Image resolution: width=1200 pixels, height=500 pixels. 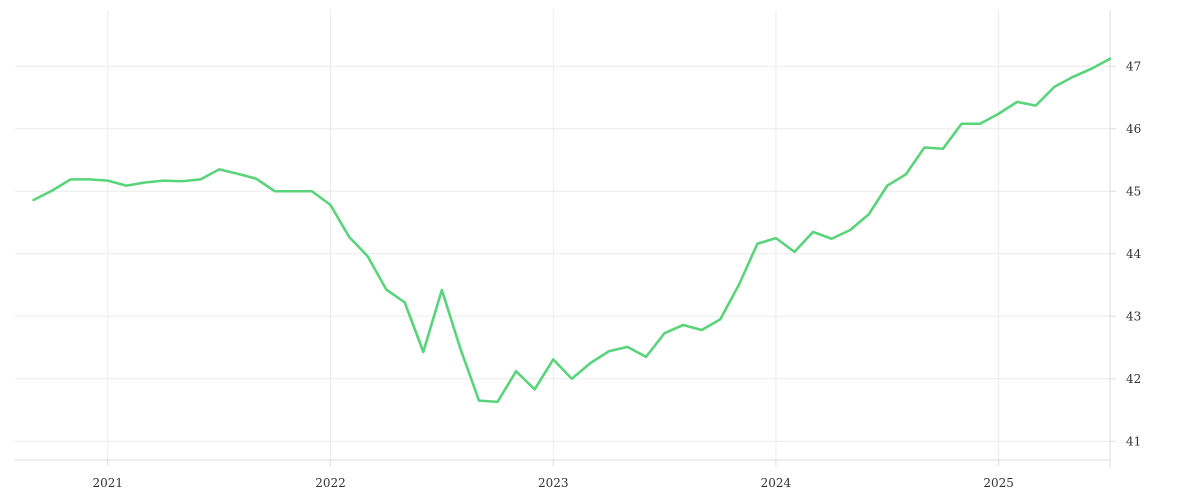 I want to click on y-tick-label: 43, so click(x=1133, y=316).